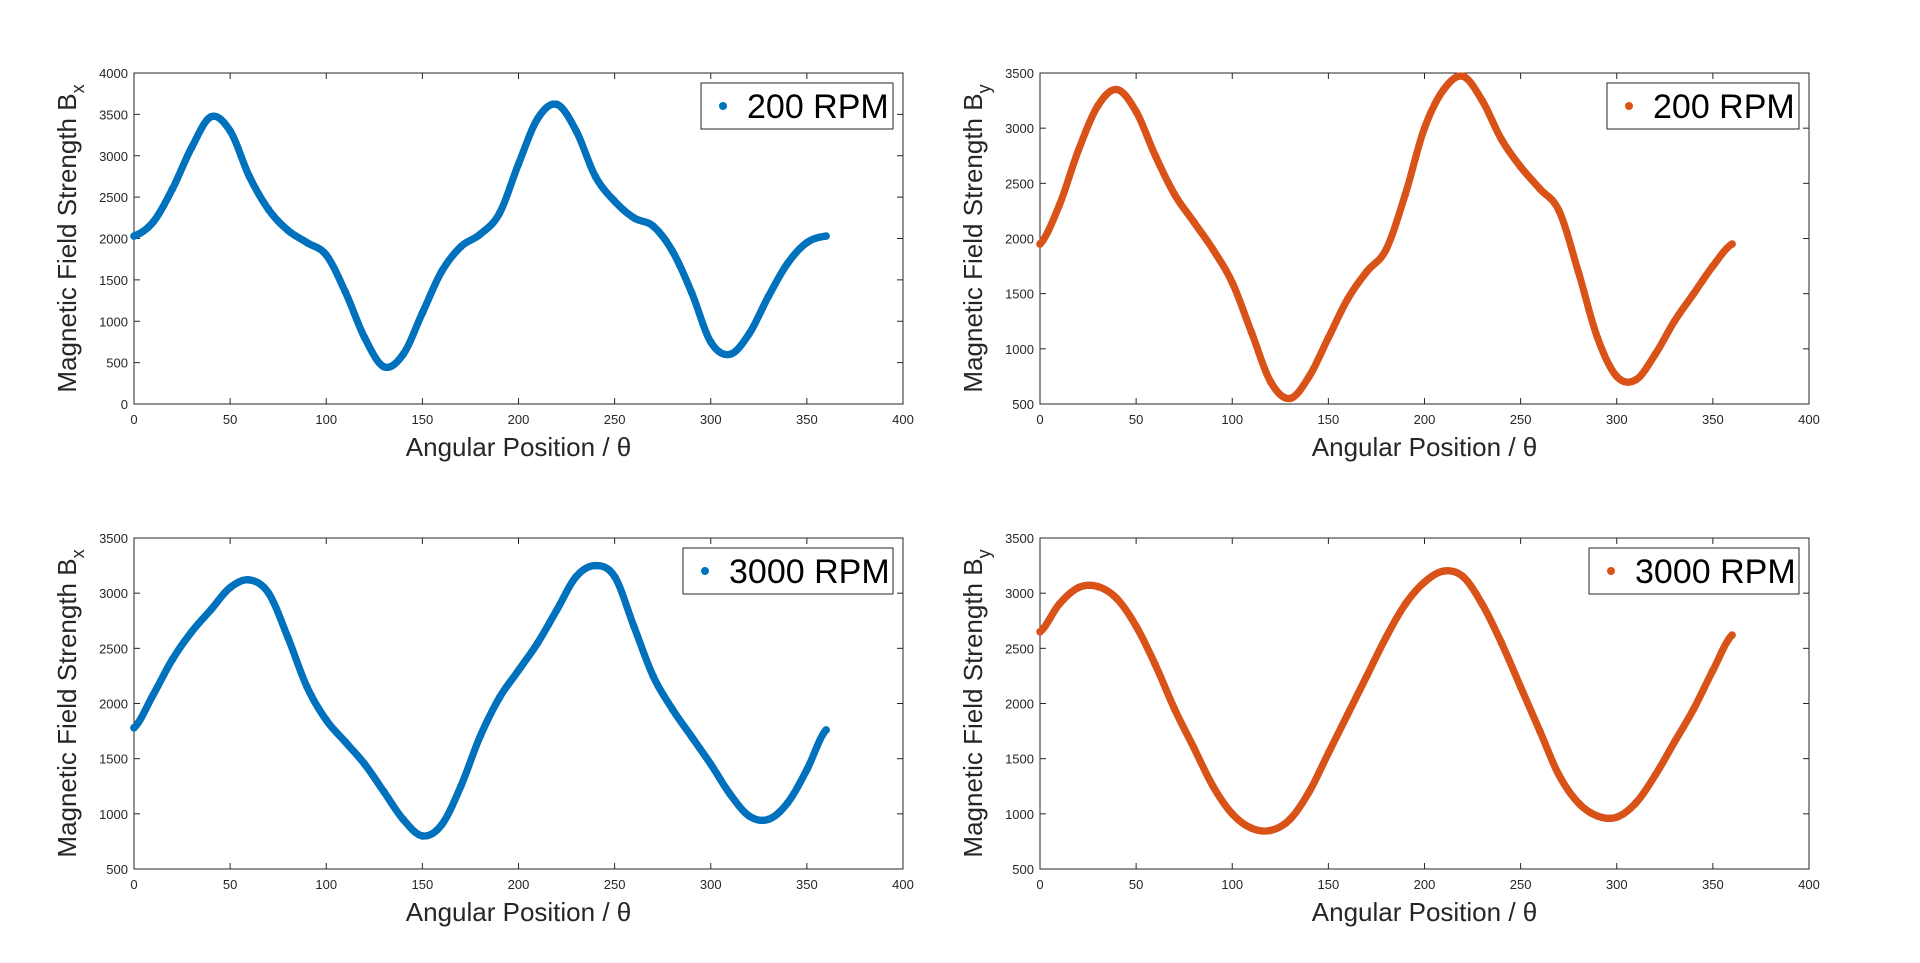 This screenshot has height=963, width=1920. Describe the element at coordinates (124, 404) in the screenshot. I see `y-tick-label: 0` at that location.